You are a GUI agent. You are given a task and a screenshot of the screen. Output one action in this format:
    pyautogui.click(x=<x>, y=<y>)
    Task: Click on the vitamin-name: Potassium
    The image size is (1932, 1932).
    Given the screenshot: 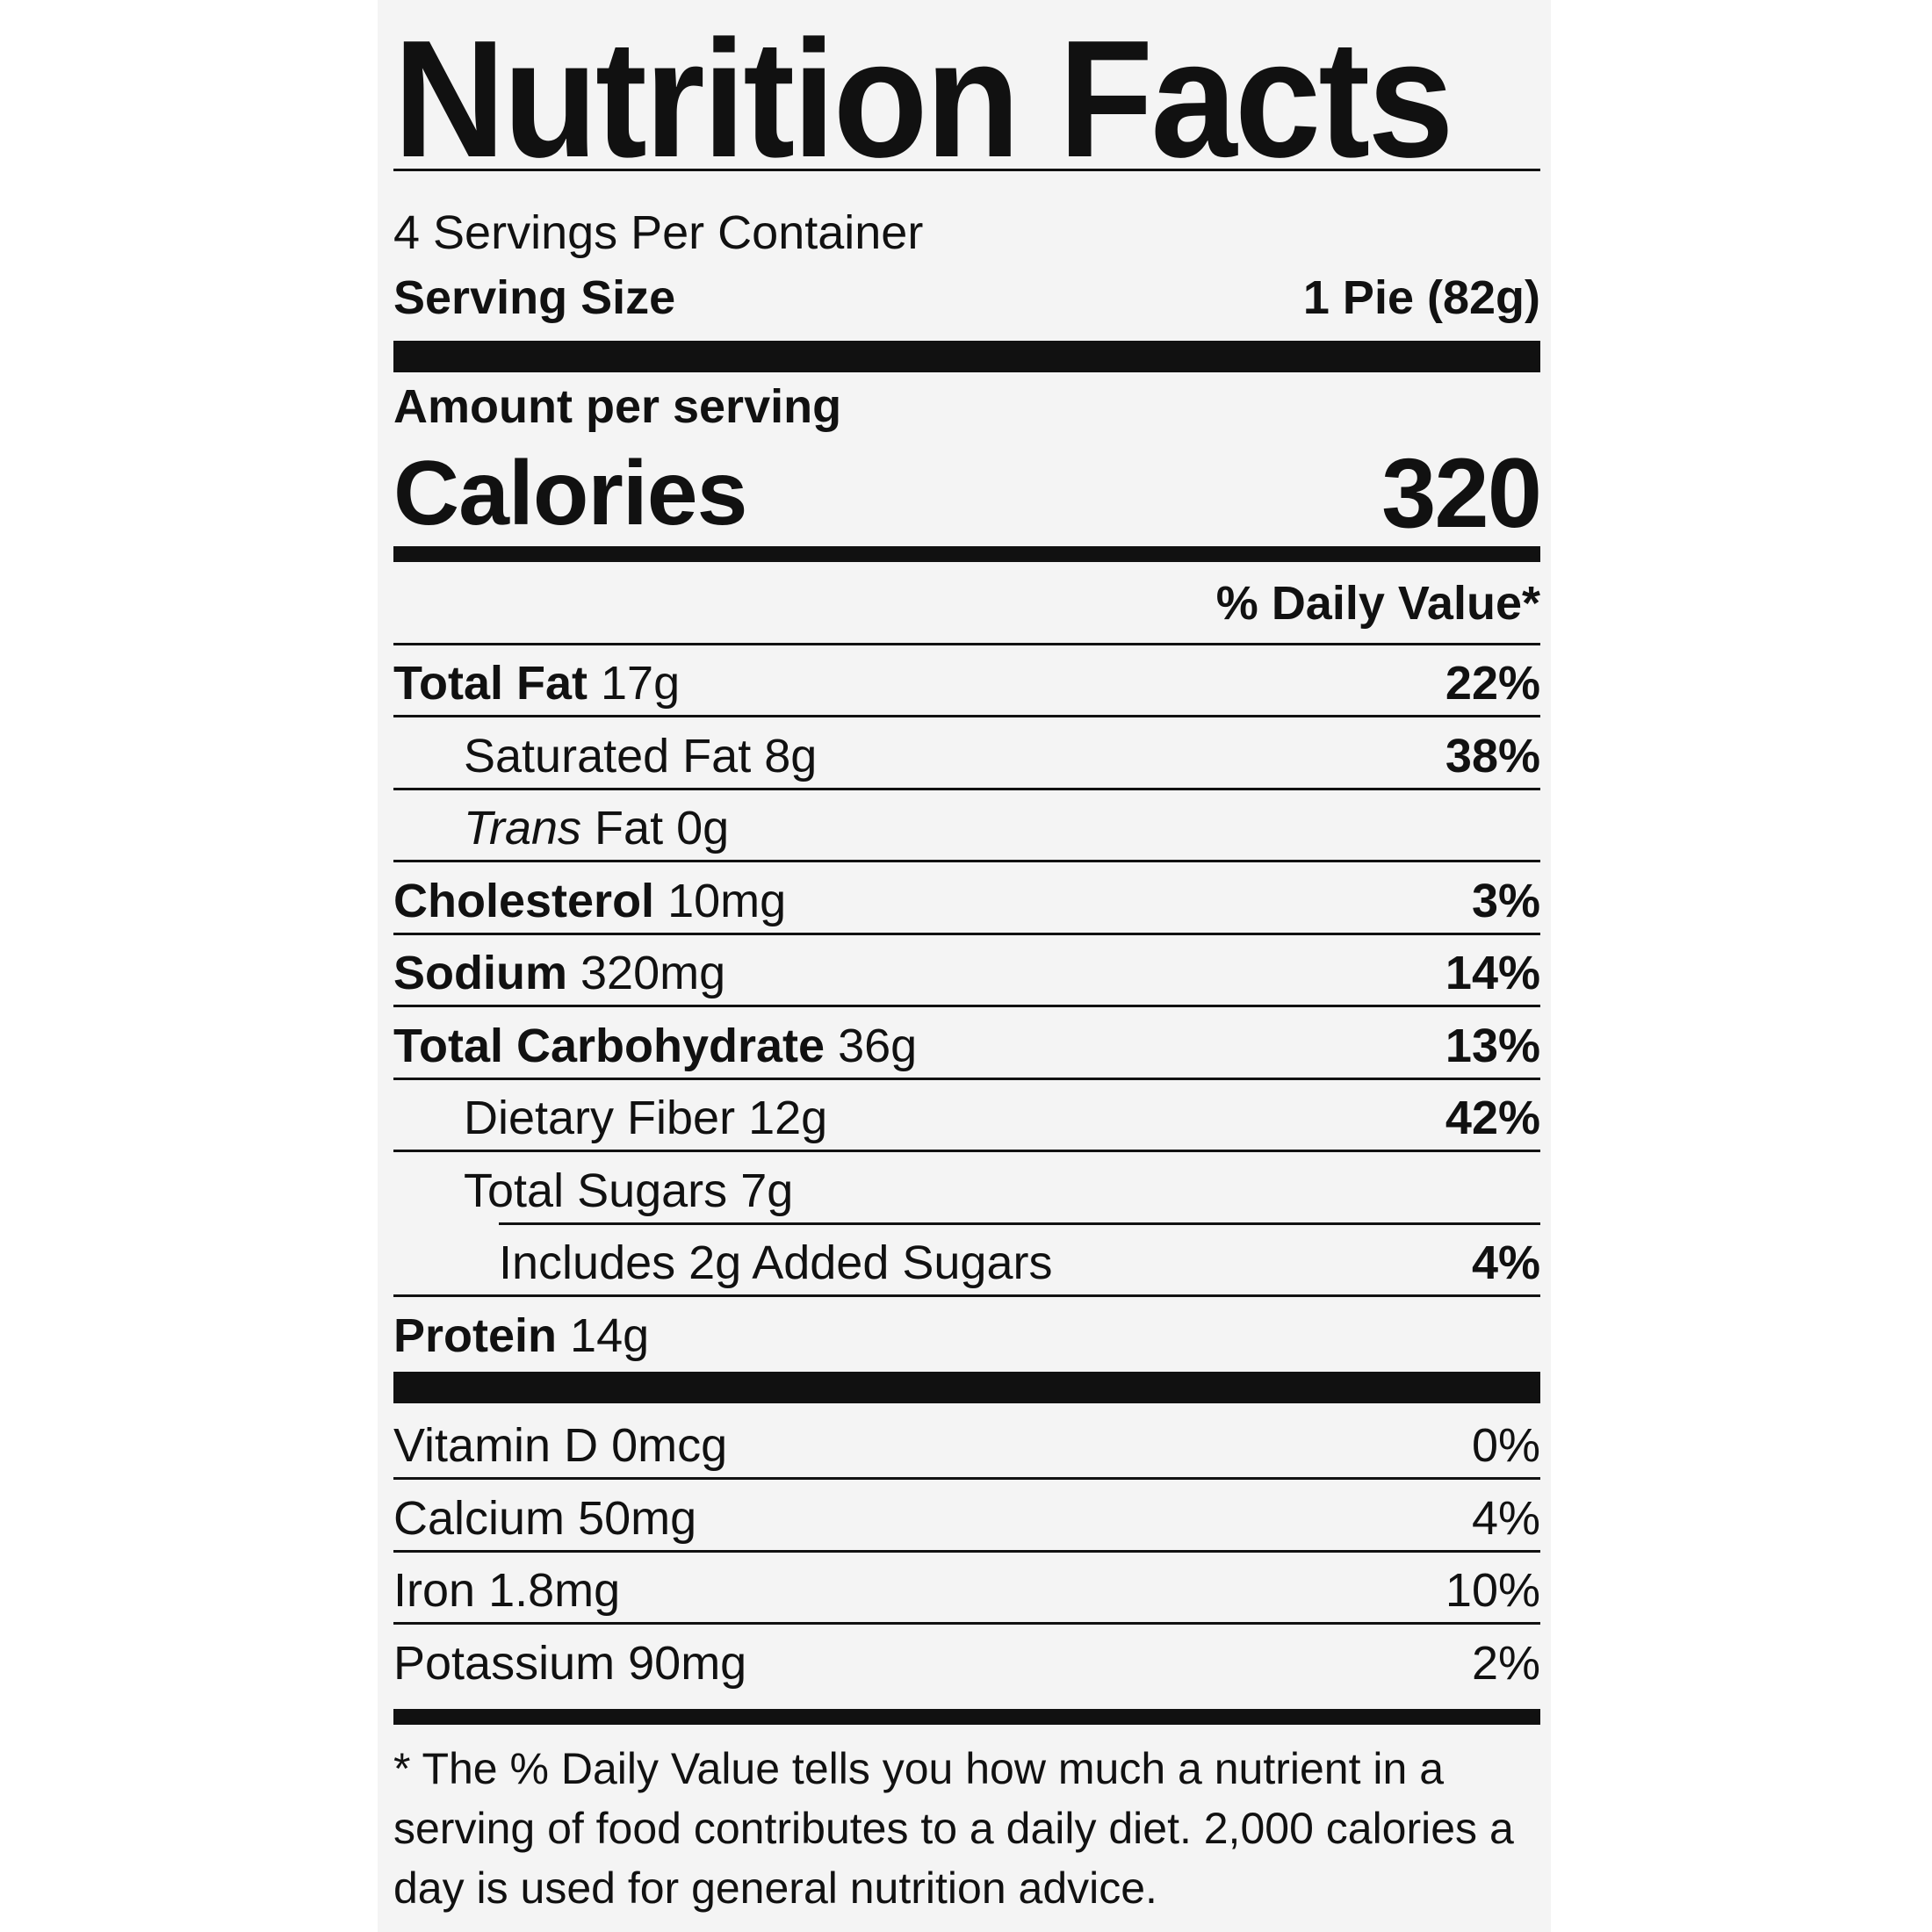 What is the action you would take?
    pyautogui.click(x=505, y=1663)
    